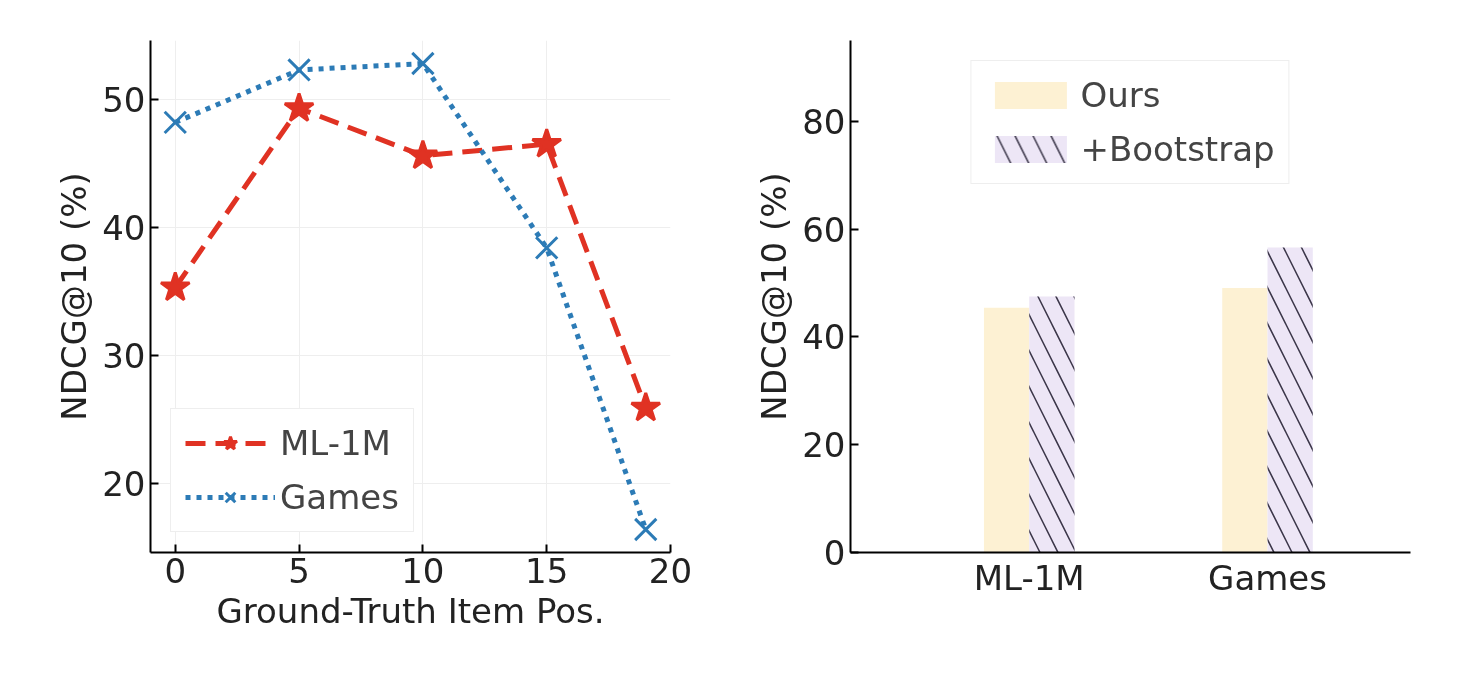 This screenshot has height=682, width=1458. What do you see at coordinates (824, 121) in the screenshot?
I see `y-tick-label: 80` at bounding box center [824, 121].